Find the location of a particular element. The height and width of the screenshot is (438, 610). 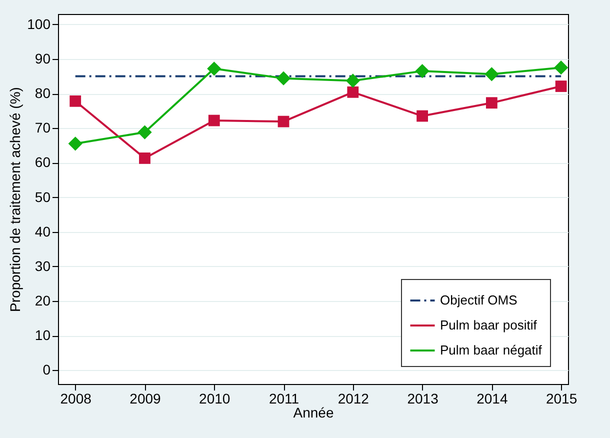

y-tick-label: 70 is located at coordinates (42, 128).